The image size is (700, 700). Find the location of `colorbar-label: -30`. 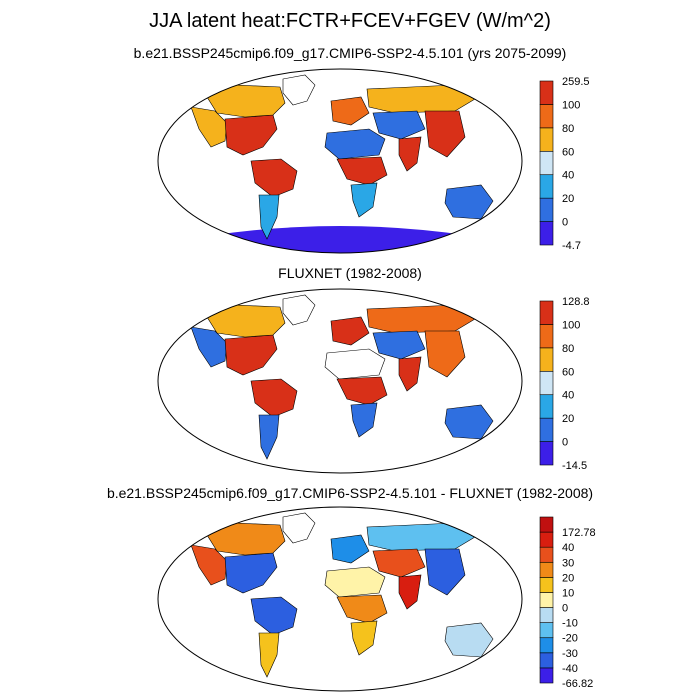

colorbar-label: -30 is located at coordinates (570, 654).